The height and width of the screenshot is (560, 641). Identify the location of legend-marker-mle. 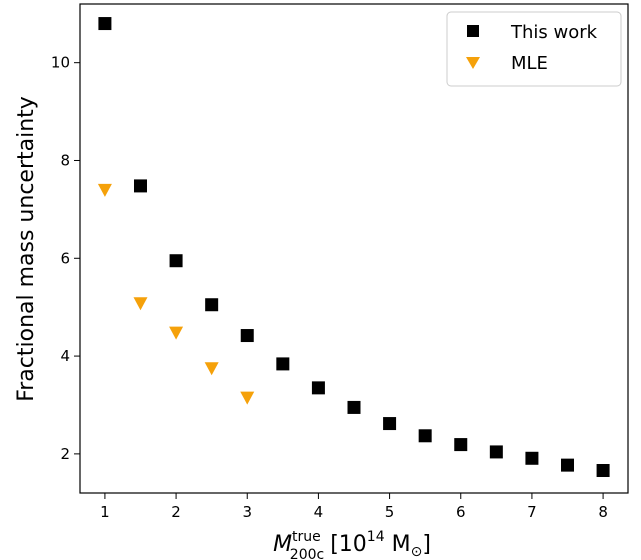
(473, 63).